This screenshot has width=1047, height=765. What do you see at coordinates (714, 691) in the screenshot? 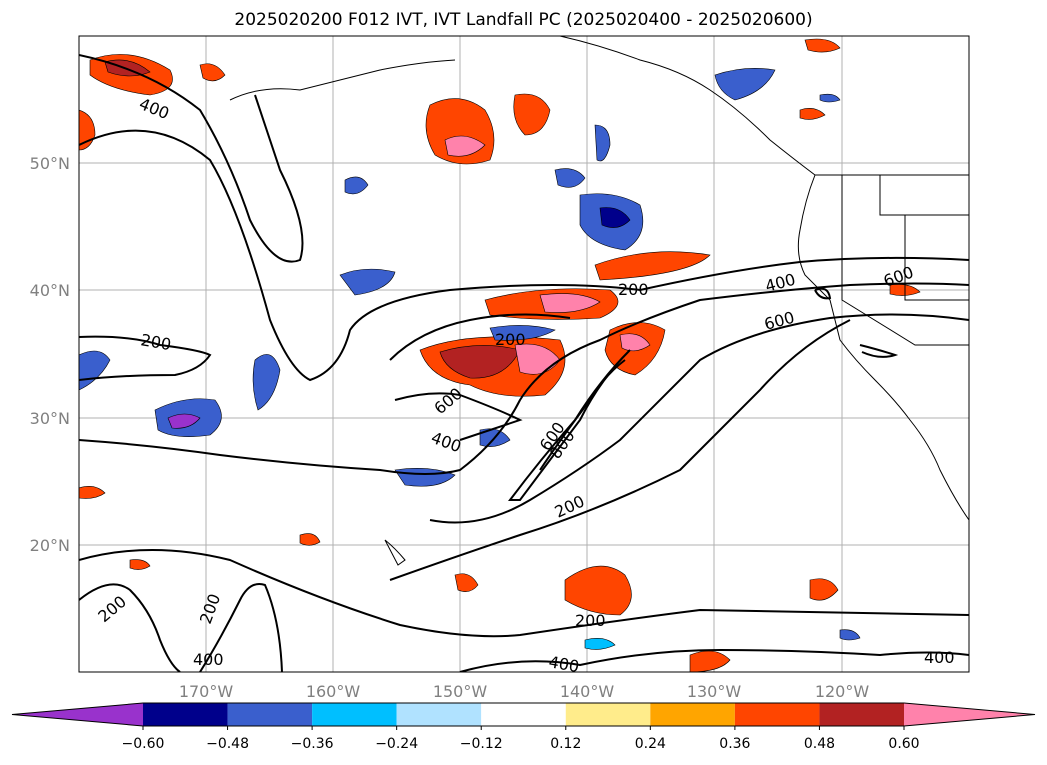
I see `longitude-label: 130°W` at bounding box center [714, 691].